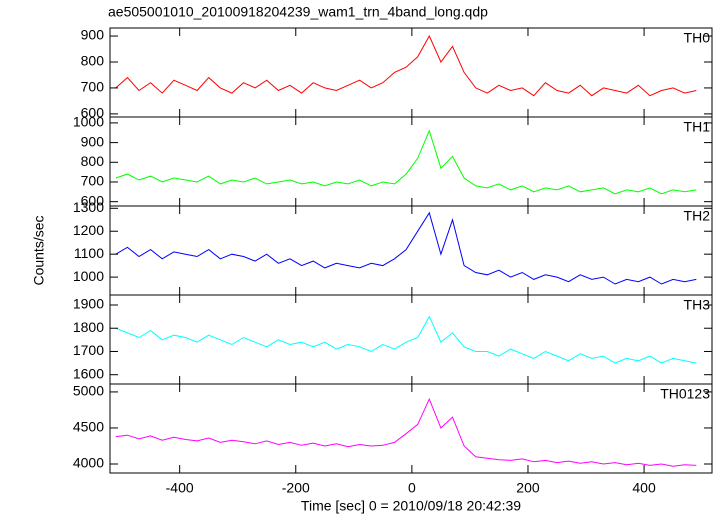  What do you see at coordinates (697, 216) in the screenshot?
I see `panel-label: TH2` at bounding box center [697, 216].